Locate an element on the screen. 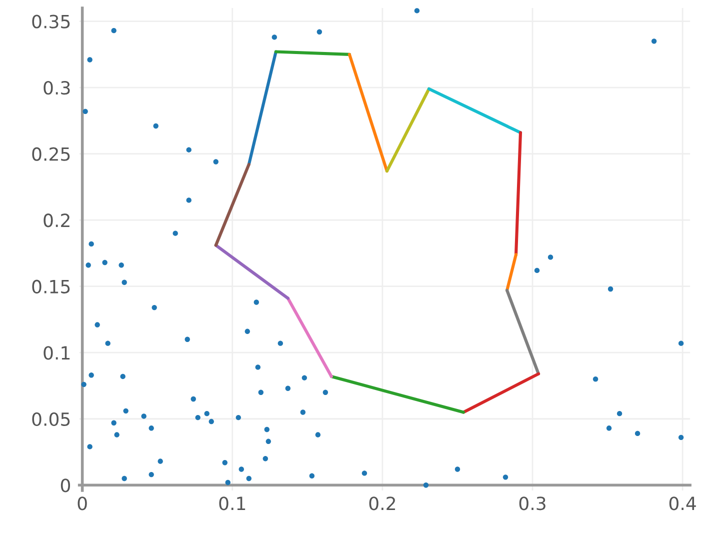  y-tick-label: 0.15 is located at coordinates (51, 287).